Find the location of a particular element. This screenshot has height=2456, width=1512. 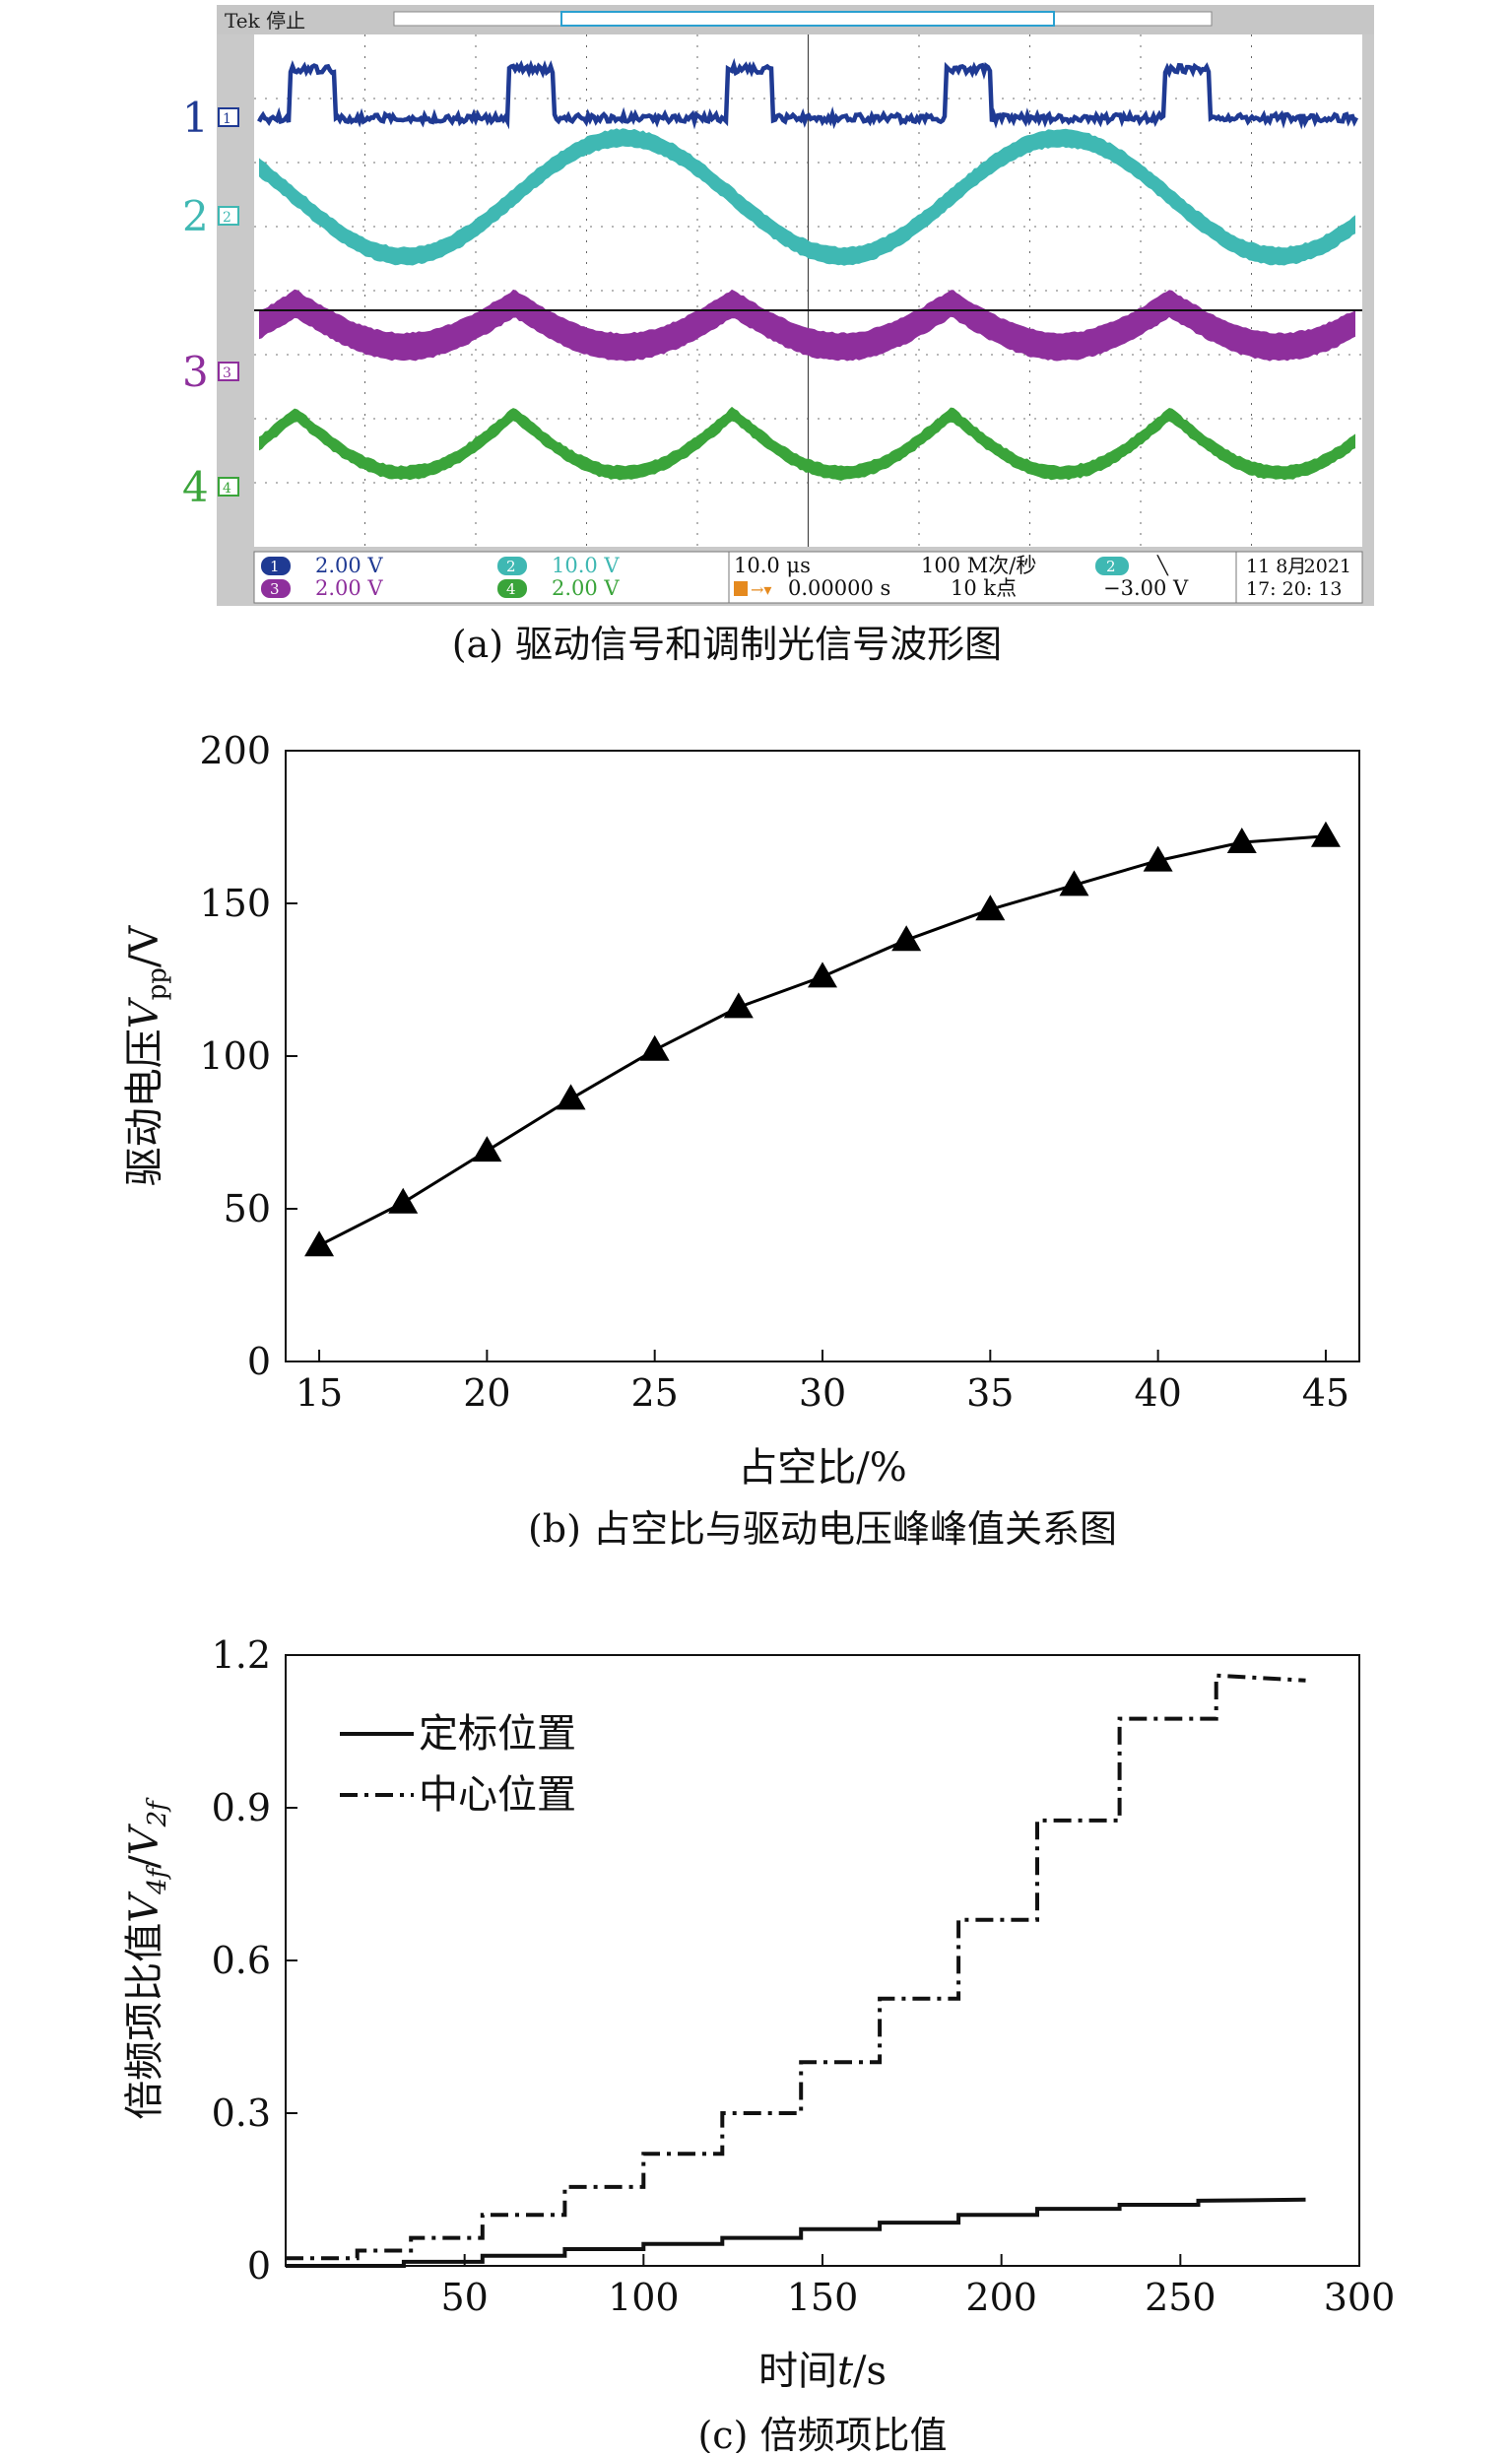

trigger-pos-icon is located at coordinates (741, 589).